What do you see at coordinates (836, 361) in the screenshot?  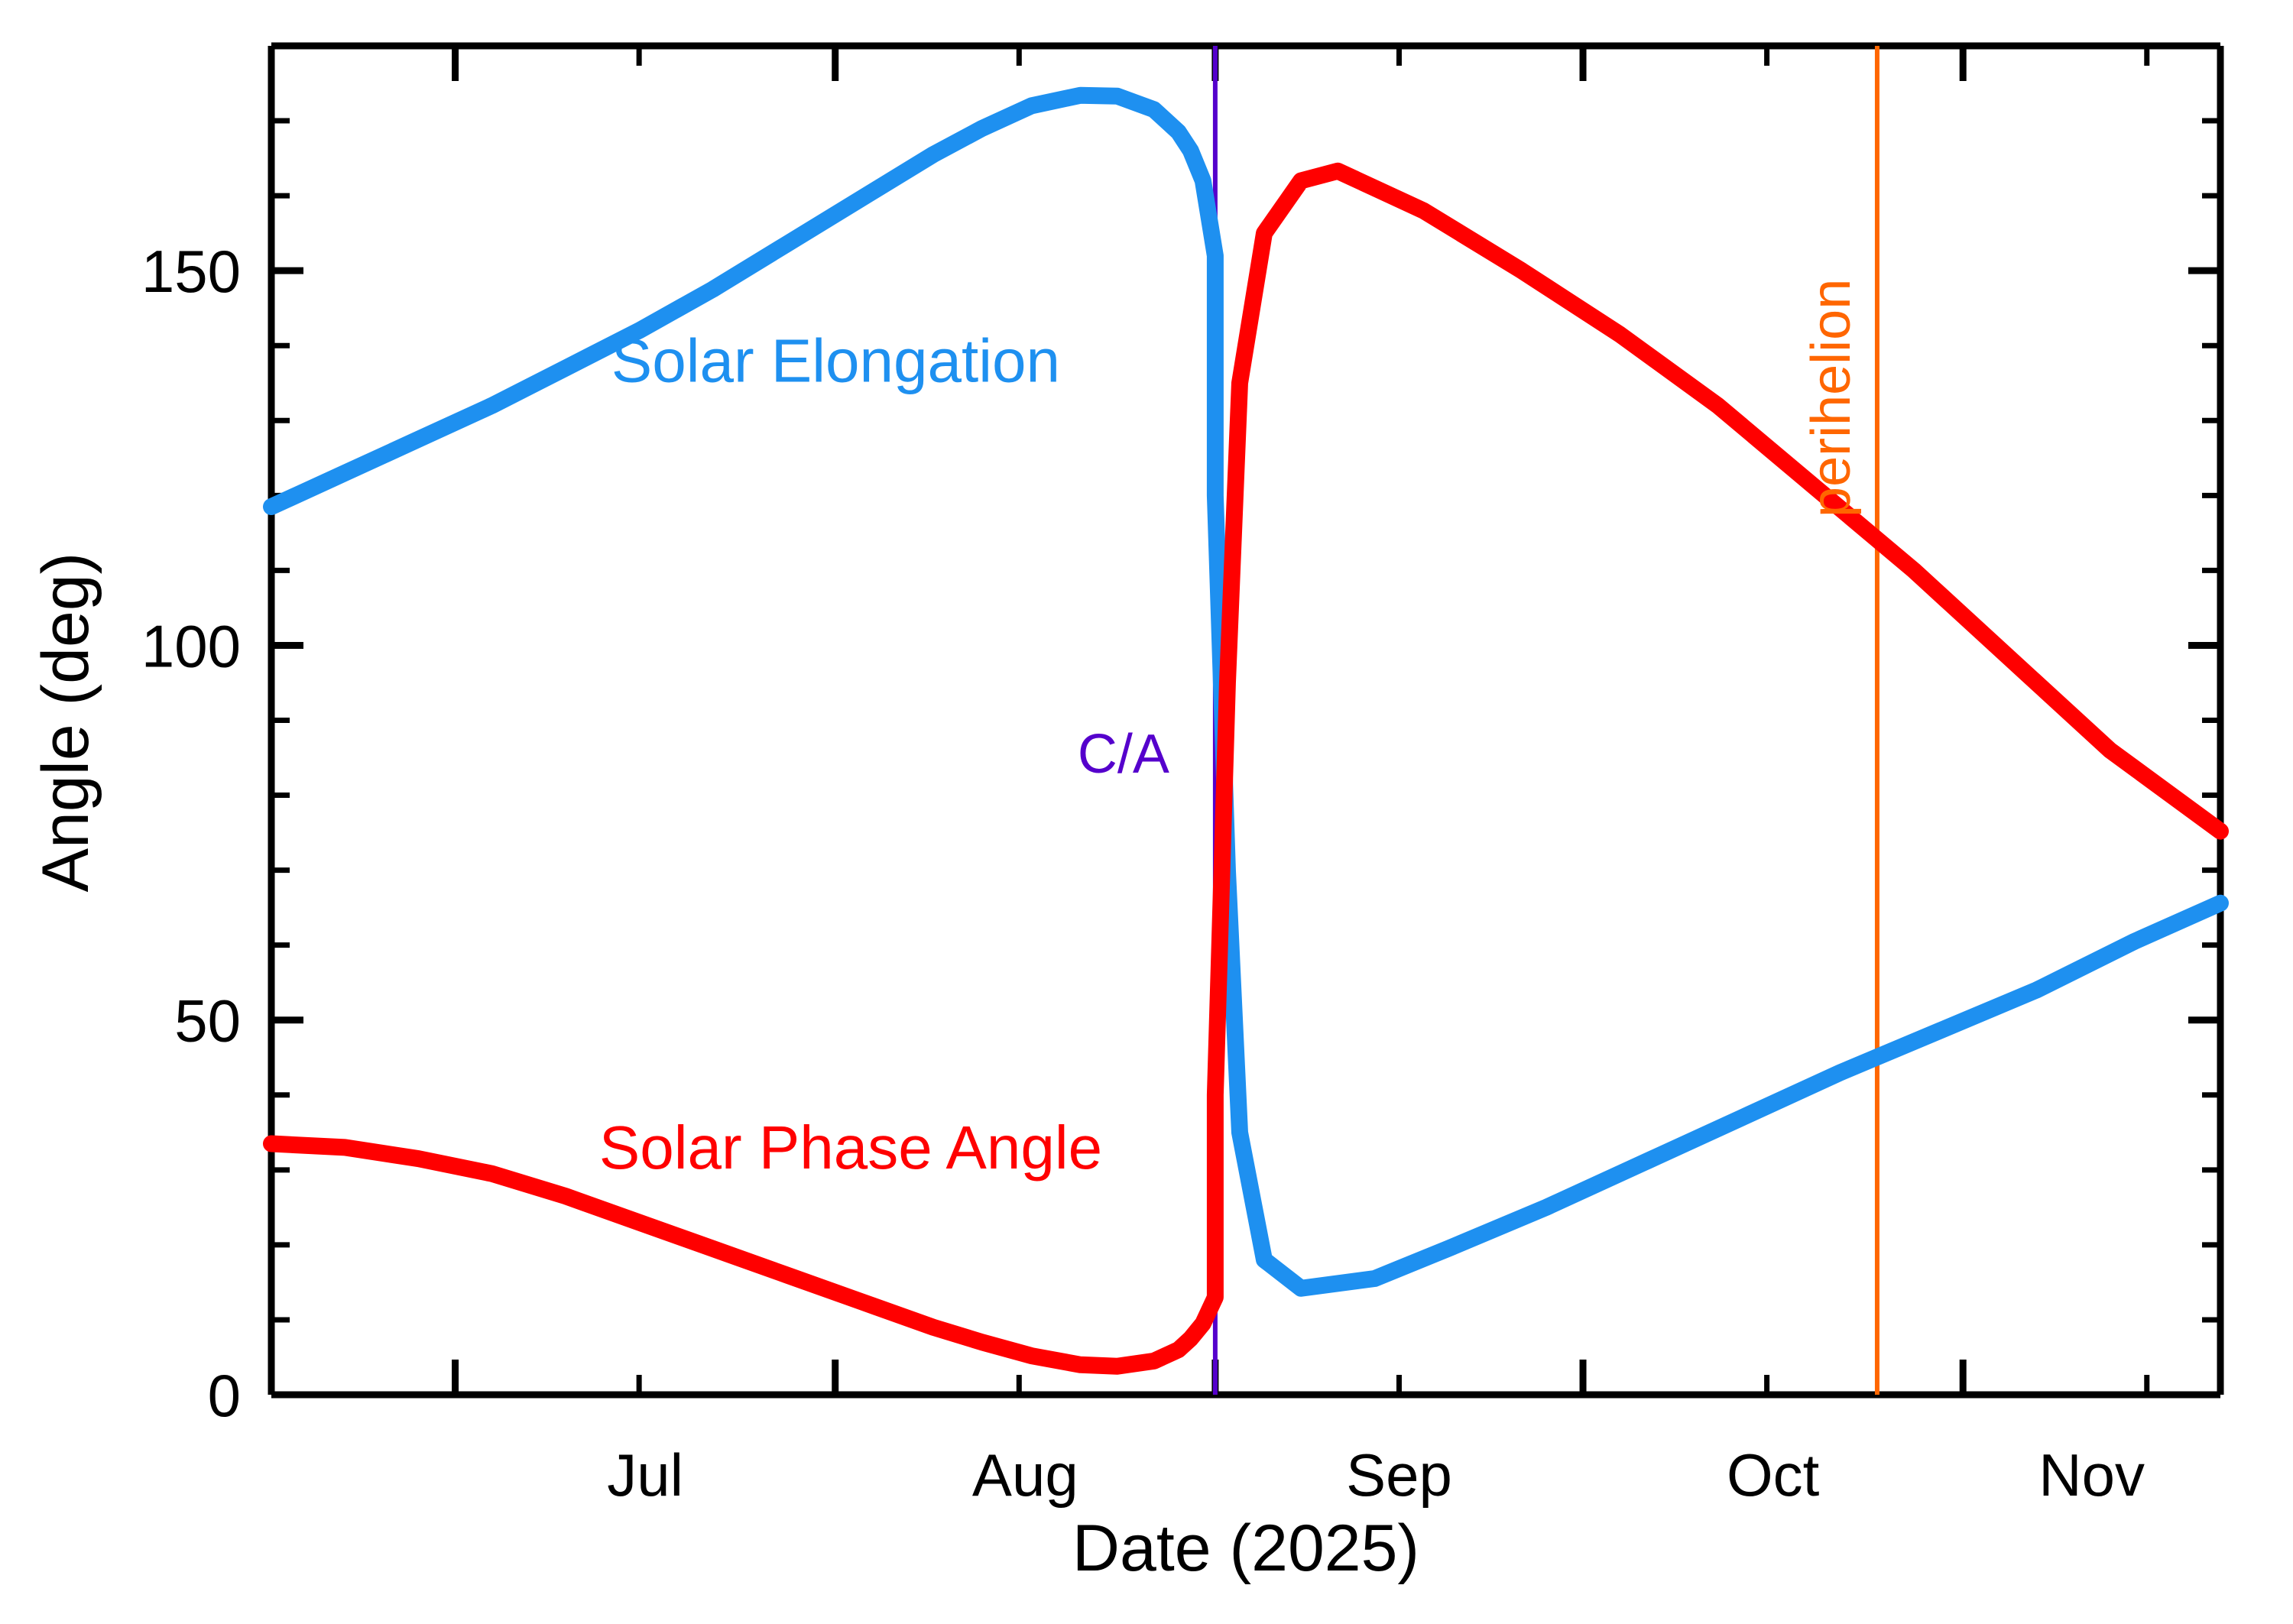 I see `series-label-solar-elongation: Solar Elongation` at bounding box center [836, 361].